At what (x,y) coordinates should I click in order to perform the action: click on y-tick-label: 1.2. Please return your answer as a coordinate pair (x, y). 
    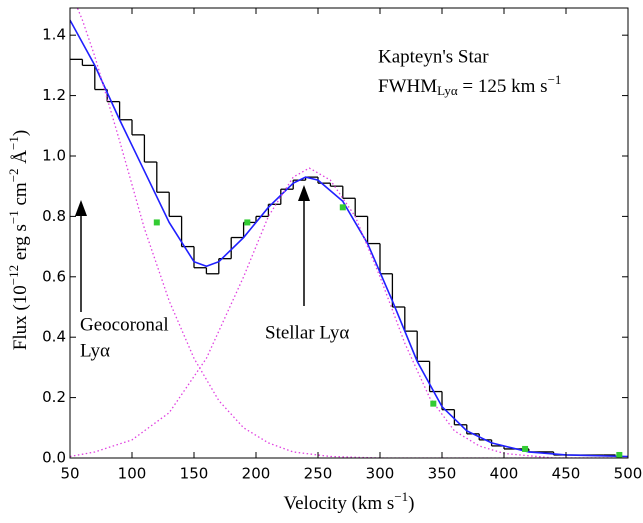
    Looking at the image, I should click on (54, 95).